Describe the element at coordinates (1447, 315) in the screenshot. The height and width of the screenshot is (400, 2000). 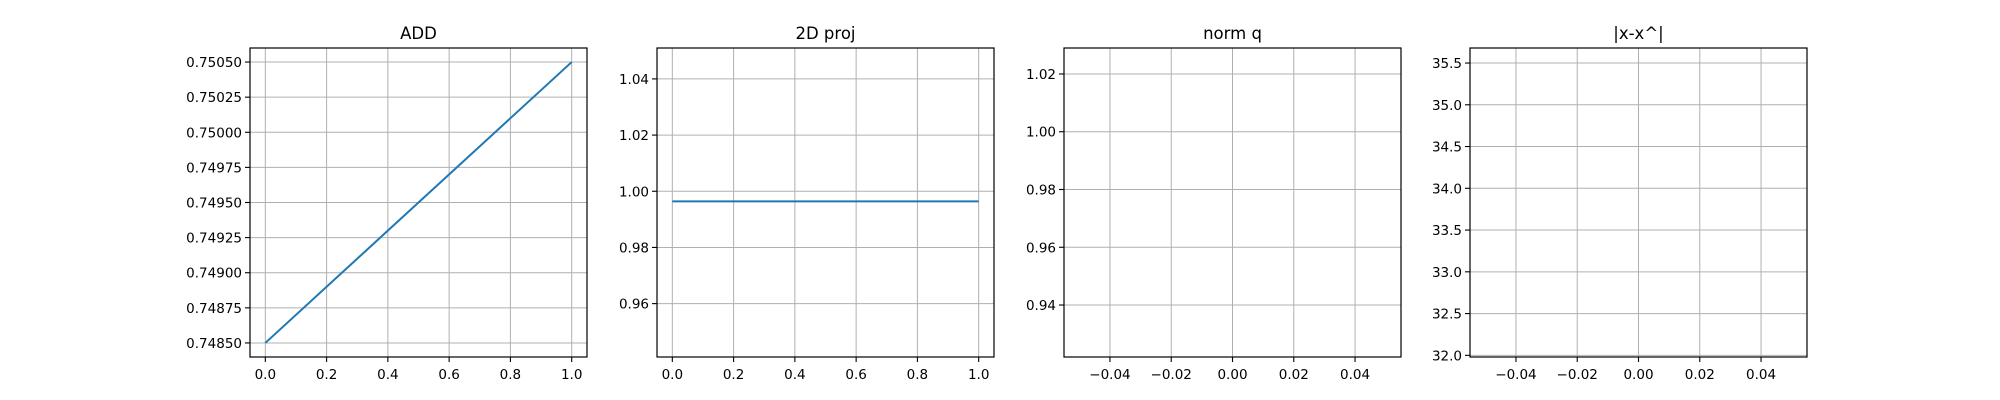
I see `y-tick-label: 32.5` at that location.